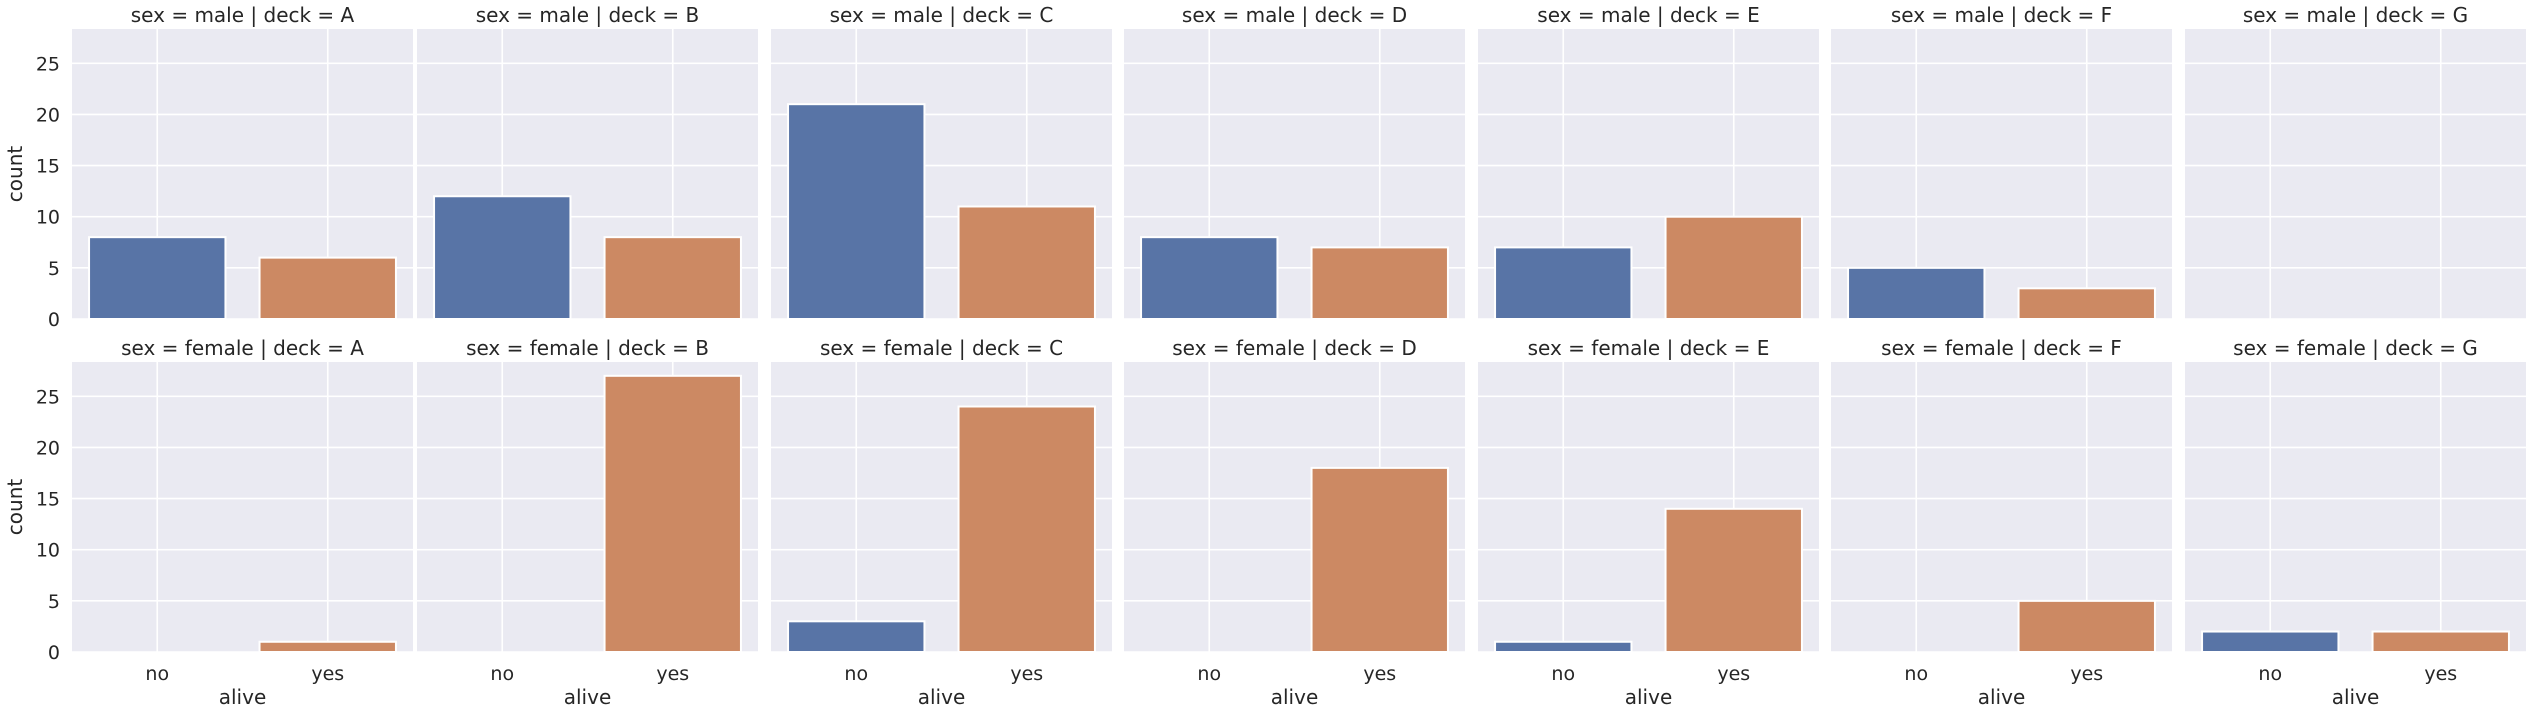 The image size is (2534, 712). I want to click on facet-title: sex = male | deck = E, so click(1648, 15).